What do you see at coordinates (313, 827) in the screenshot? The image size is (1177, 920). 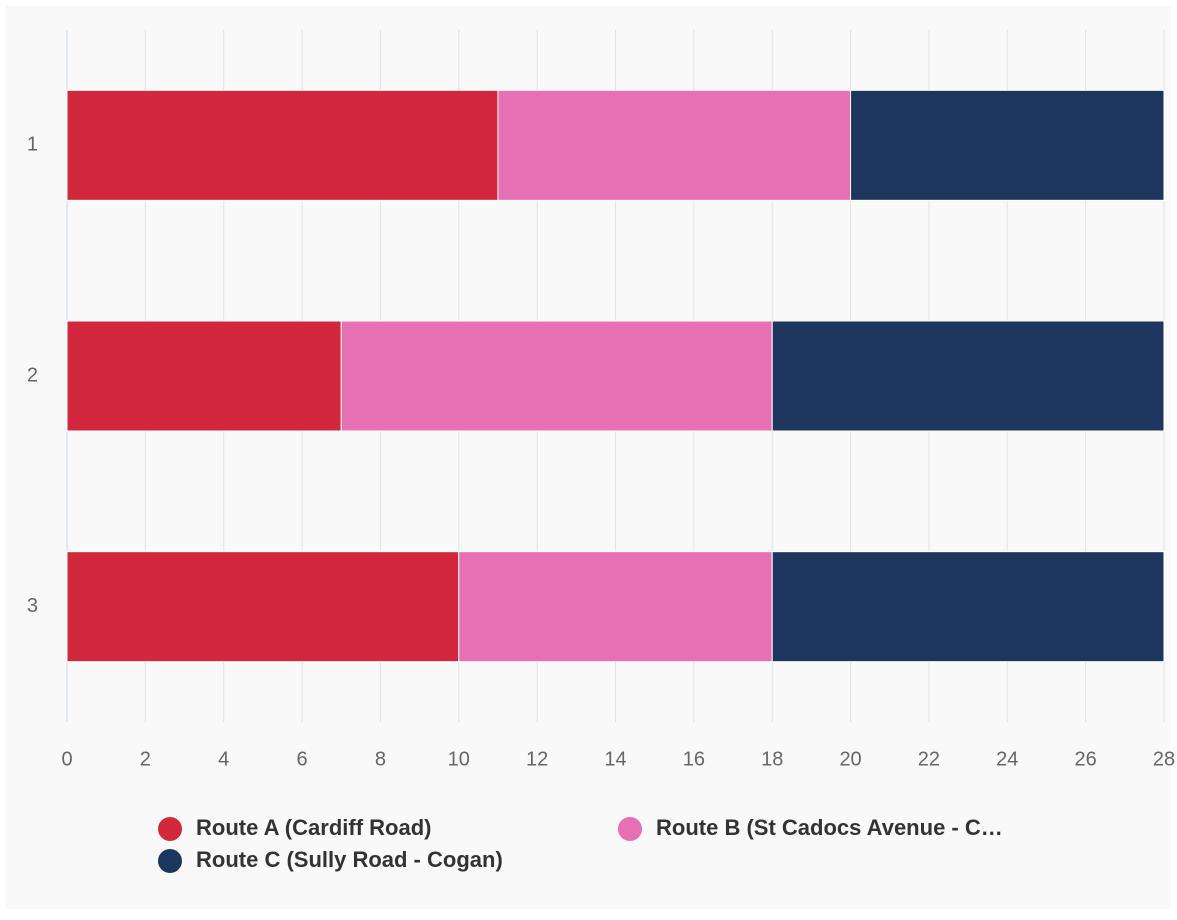 I see `legend-label: Route A (Cardiff Road)` at bounding box center [313, 827].